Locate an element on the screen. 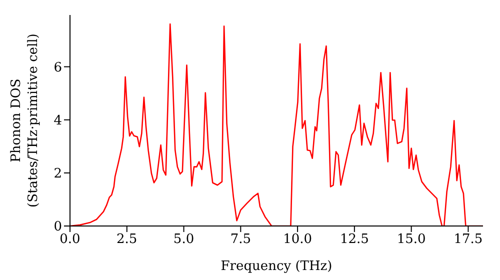  y-tick-label: 6 is located at coordinates (58, 68).